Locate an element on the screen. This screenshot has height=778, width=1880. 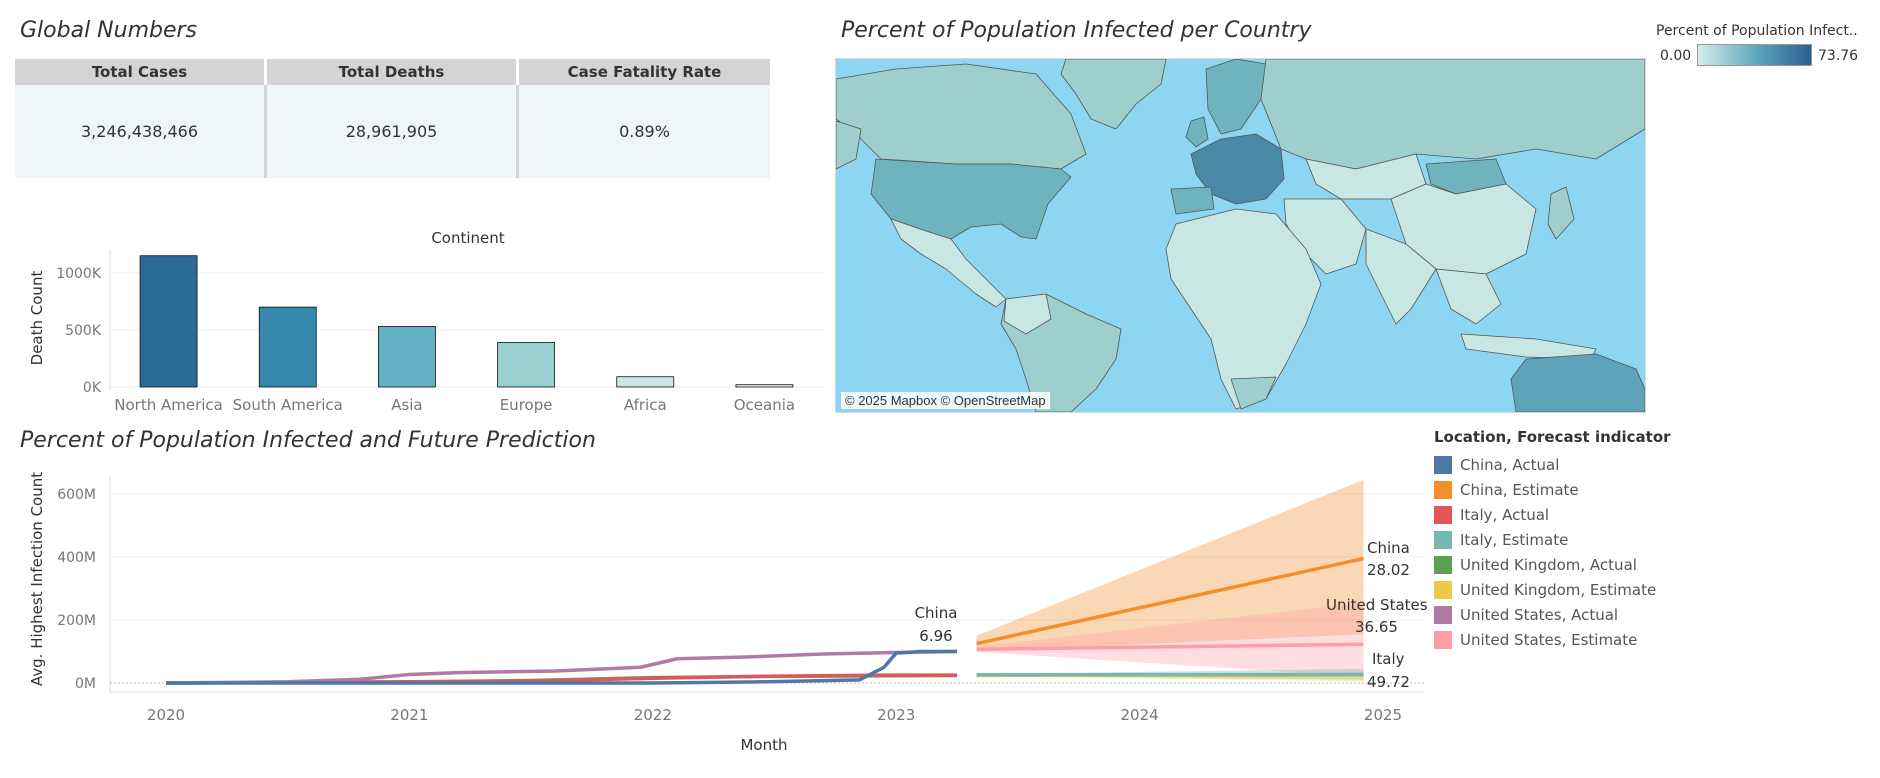
legend-item: United Kingdom, Estimate is located at coordinates (1552, 589).